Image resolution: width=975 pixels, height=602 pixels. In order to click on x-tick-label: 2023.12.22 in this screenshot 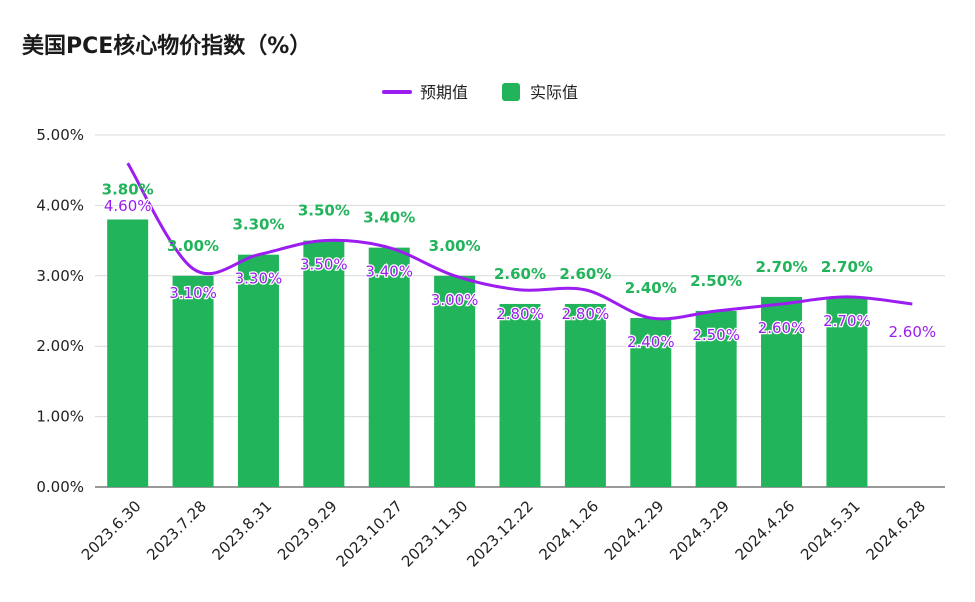, I will do `click(499, 533)`.